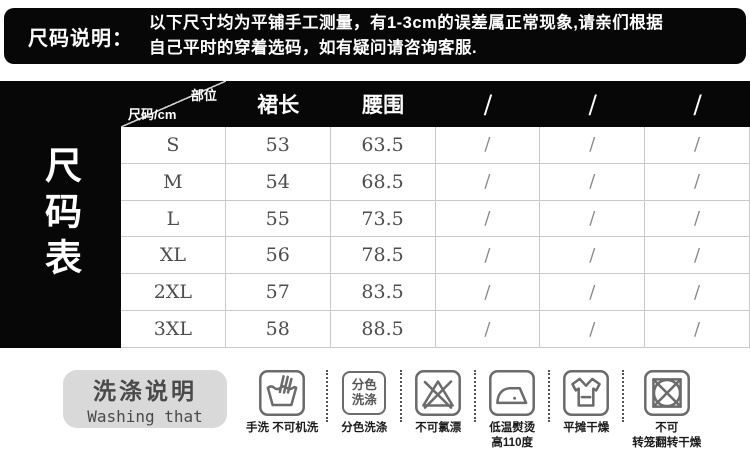 The image size is (750, 458). Describe the element at coordinates (512, 393) in the screenshot. I see `iron-low-temp-icon` at that location.